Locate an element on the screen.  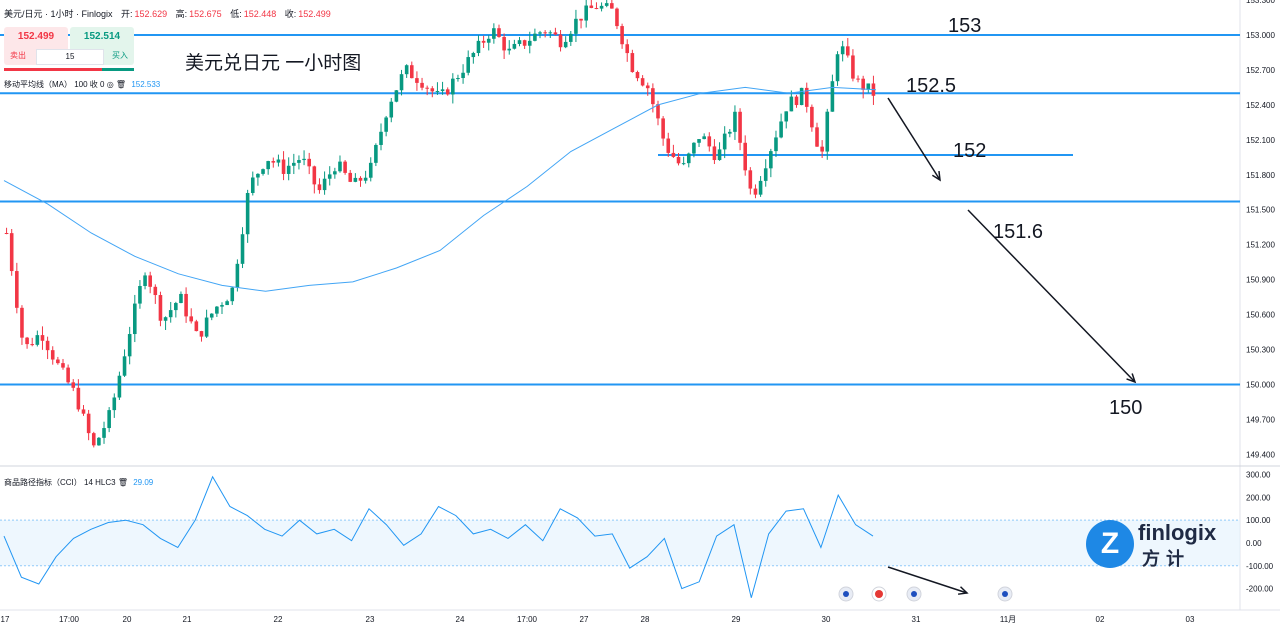
price-tick-label: 152.100 is located at coordinates (1260, 140).